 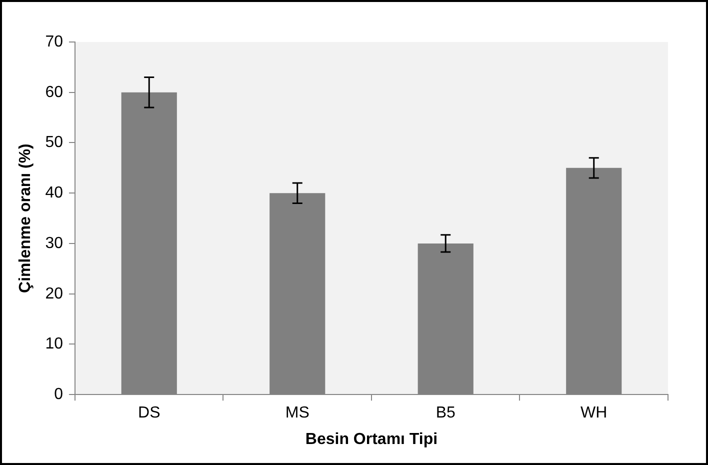 What do you see at coordinates (25, 218) in the screenshot?
I see `y-axis-title: Çimlenme oranı (%)` at bounding box center [25, 218].